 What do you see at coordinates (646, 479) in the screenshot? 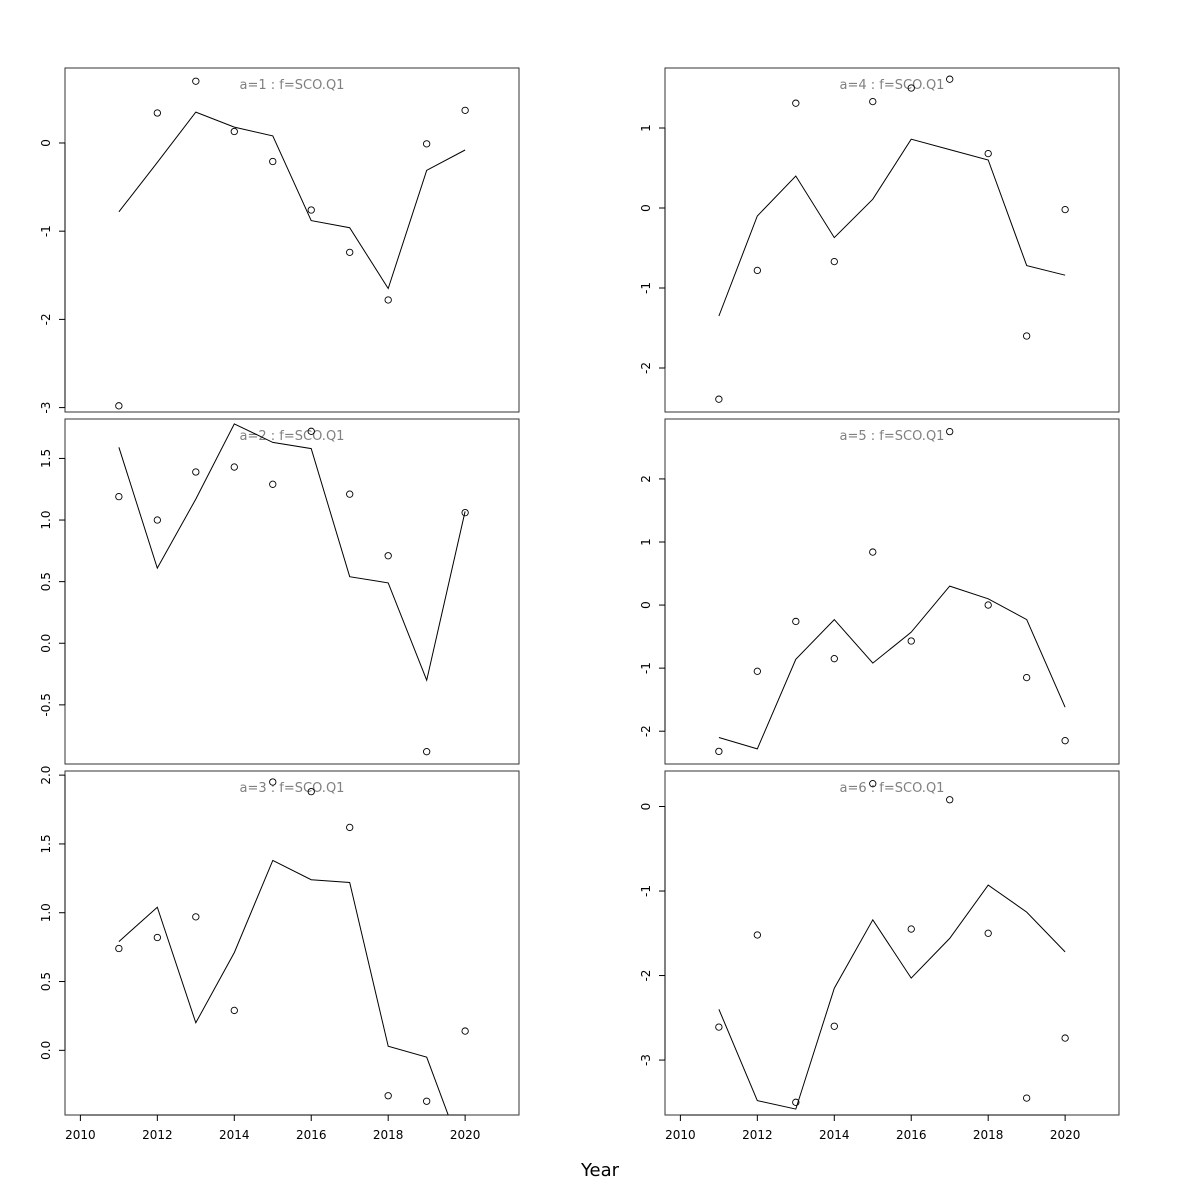
I see `y-tick-label: 2` at bounding box center [646, 479].